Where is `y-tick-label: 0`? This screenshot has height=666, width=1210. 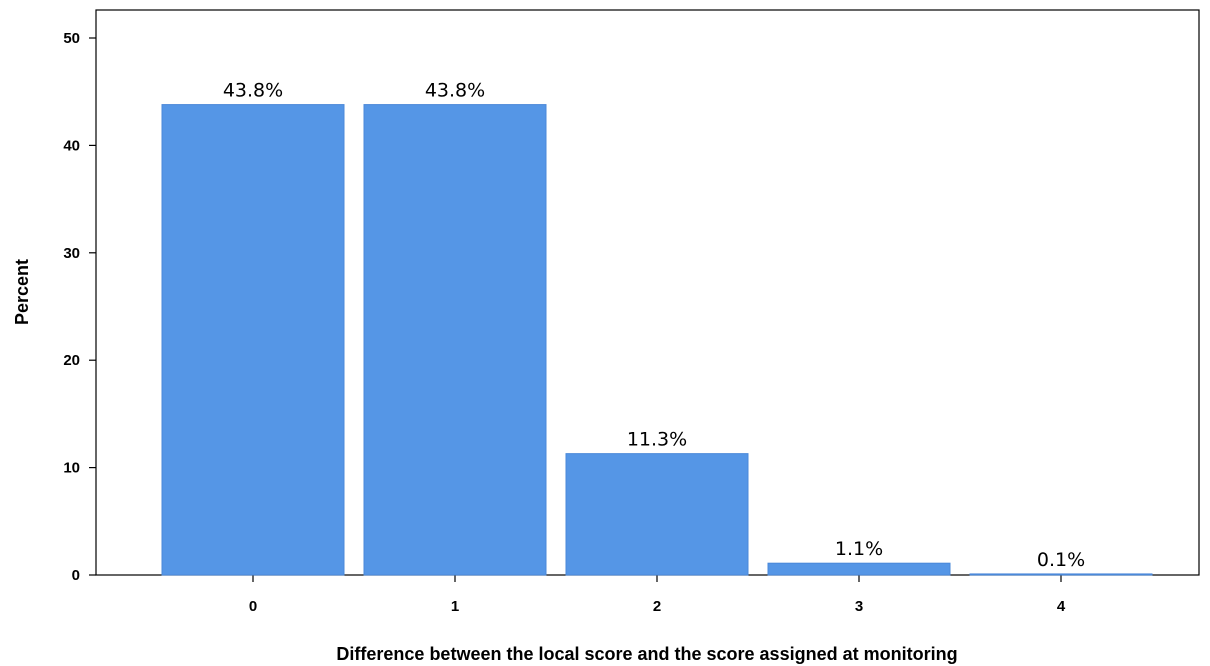 y-tick-label: 0 is located at coordinates (76, 575).